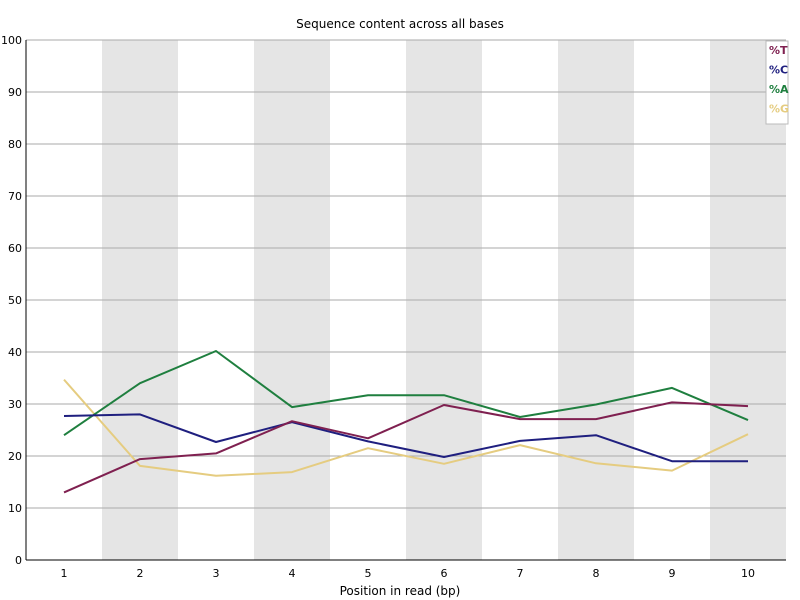 The width and height of the screenshot is (800, 600). Describe the element at coordinates (15, 144) in the screenshot. I see `y-tick-label: 80` at that location.